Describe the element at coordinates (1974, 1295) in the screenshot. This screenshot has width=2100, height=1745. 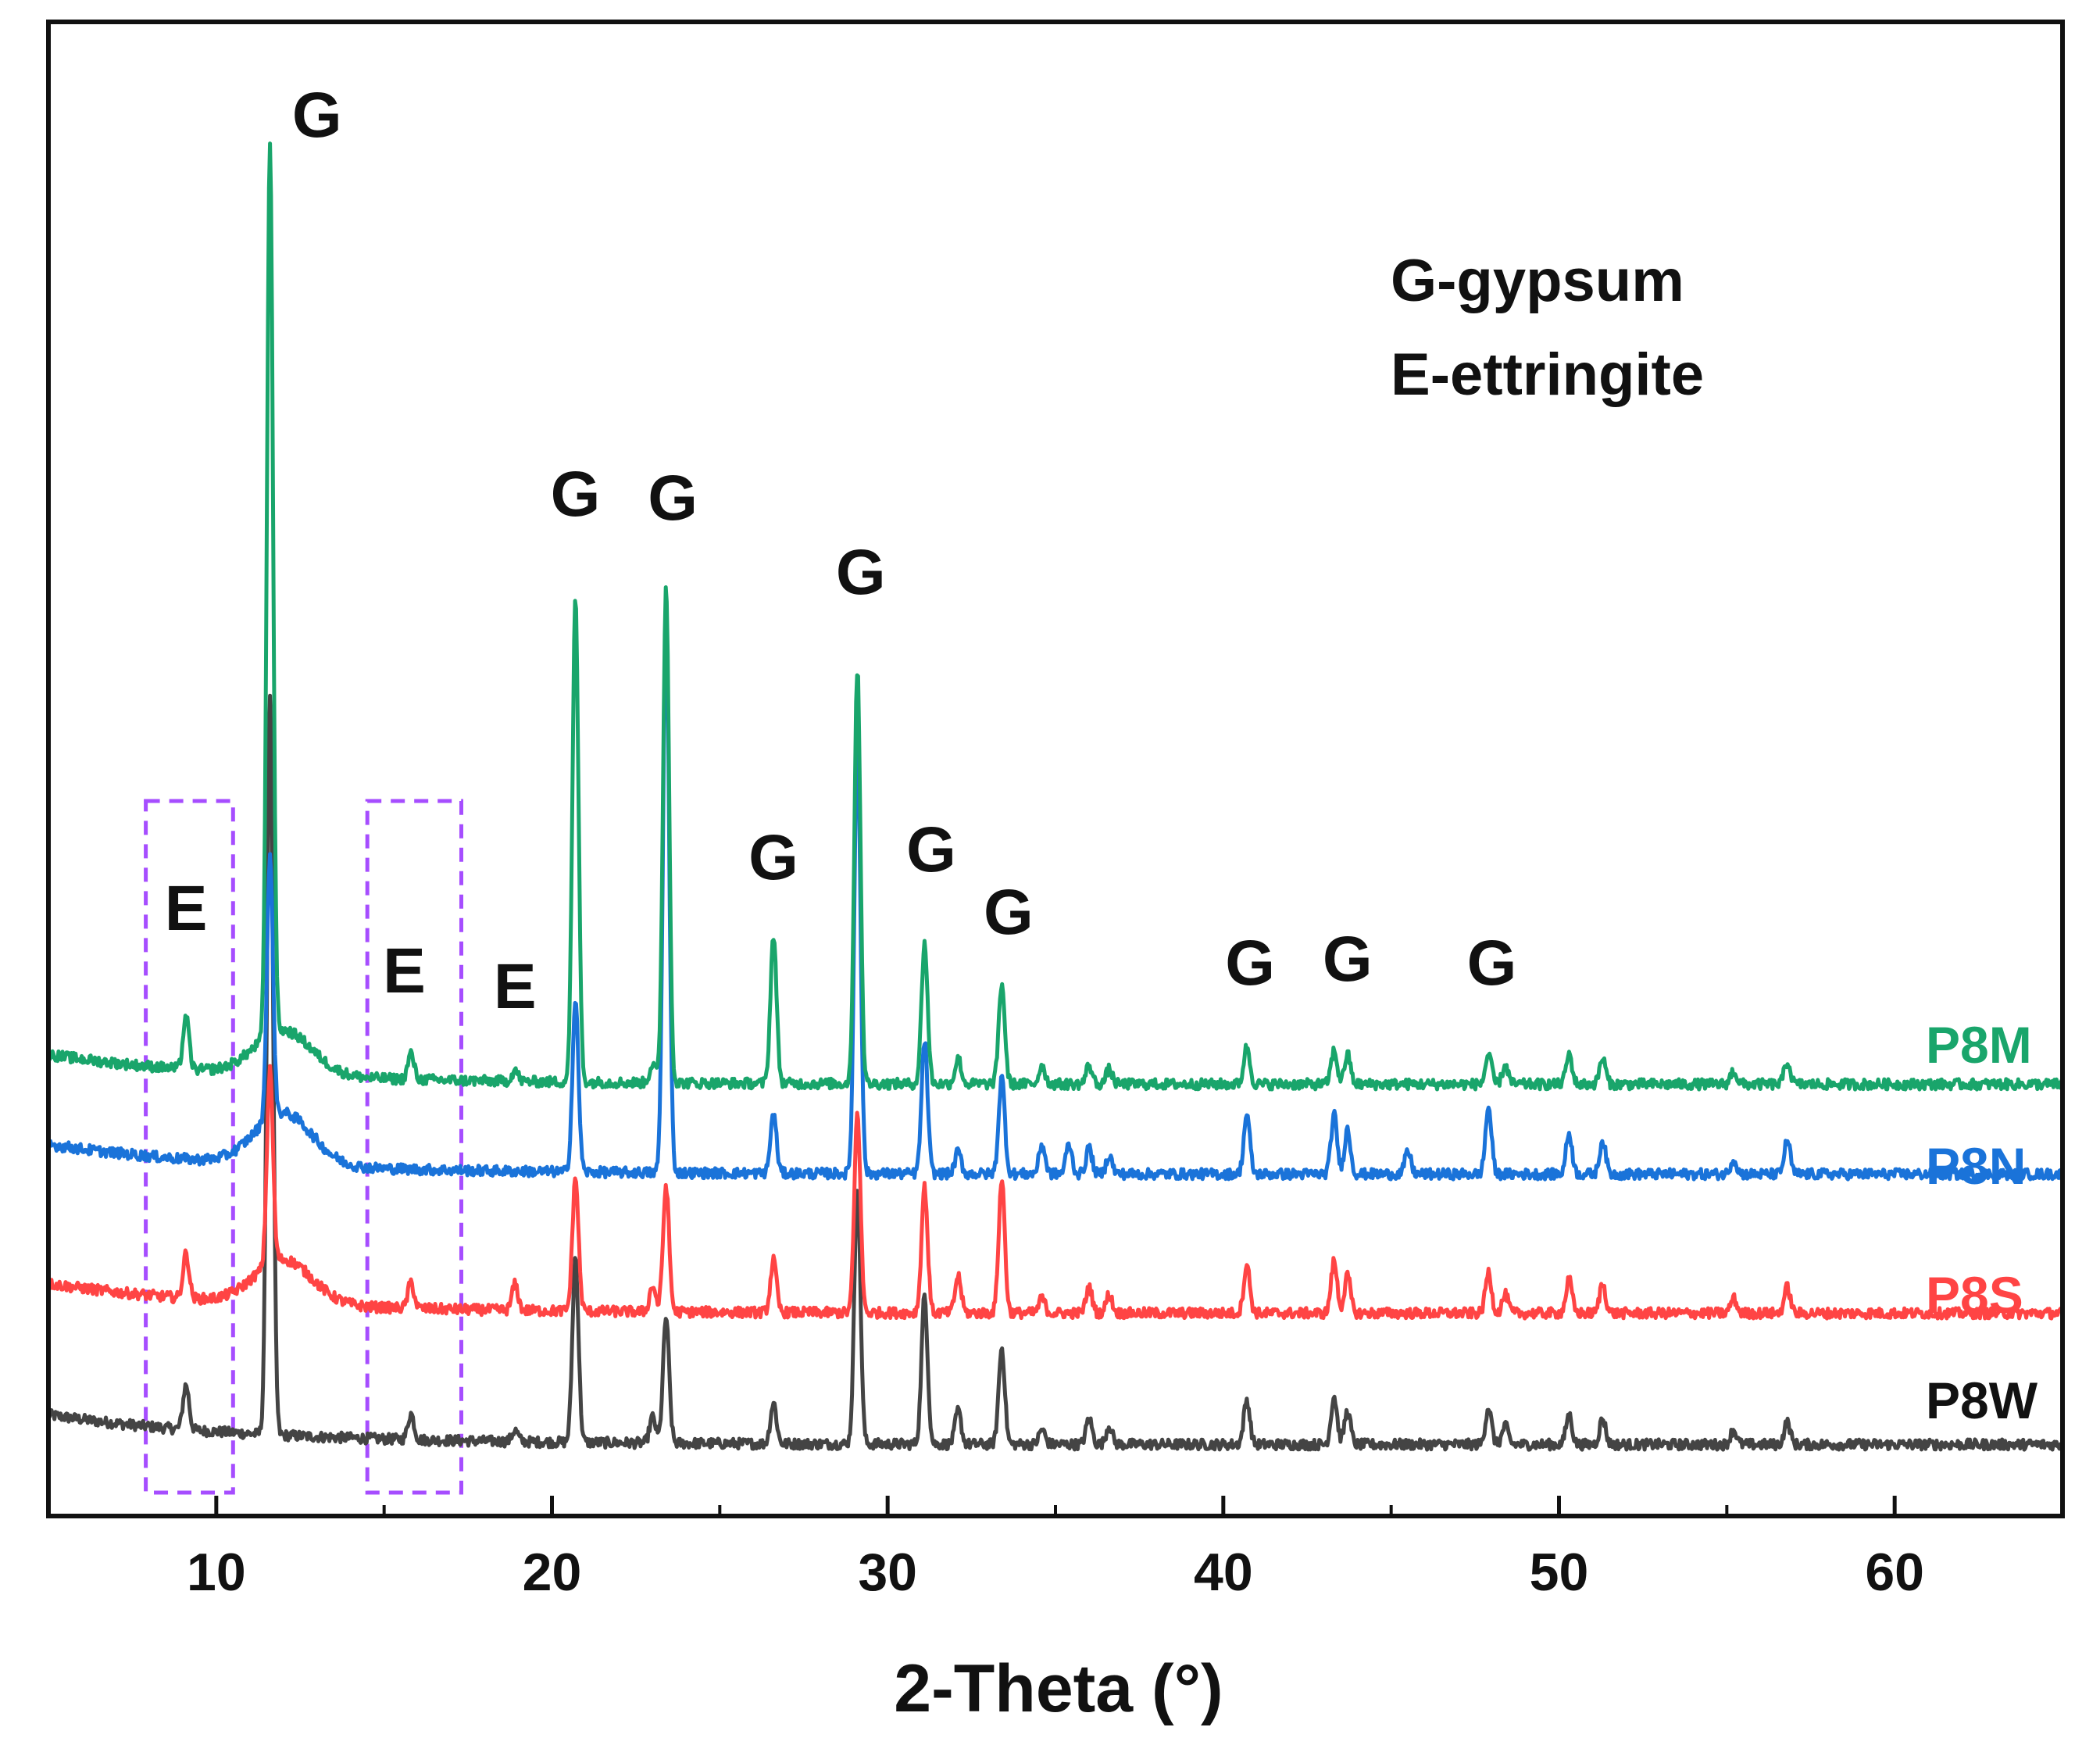
I see `series-label-p8s: P8S` at that location.